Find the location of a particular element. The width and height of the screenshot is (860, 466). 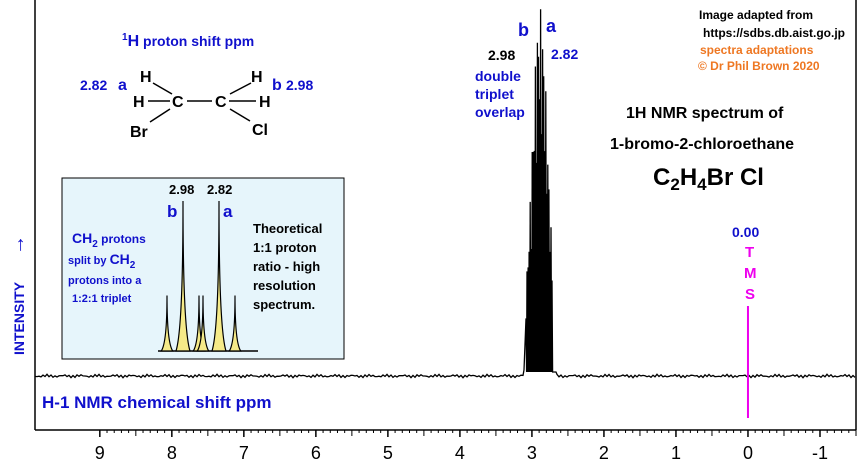

x-tick-label: 1 is located at coordinates (676, 453).